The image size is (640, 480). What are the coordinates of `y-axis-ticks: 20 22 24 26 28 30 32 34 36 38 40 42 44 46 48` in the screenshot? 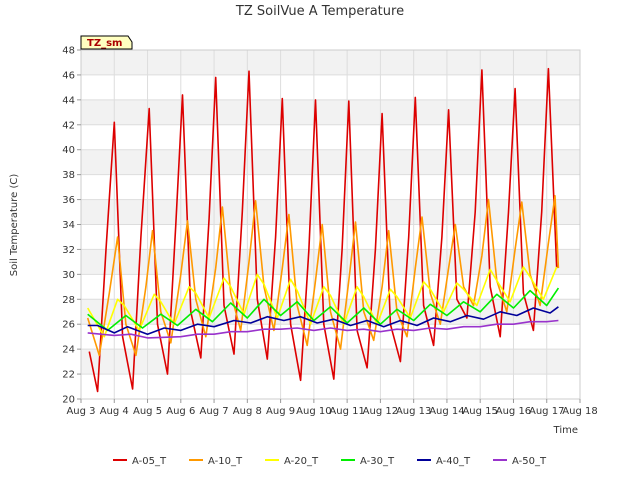 It's located at (71, 226).